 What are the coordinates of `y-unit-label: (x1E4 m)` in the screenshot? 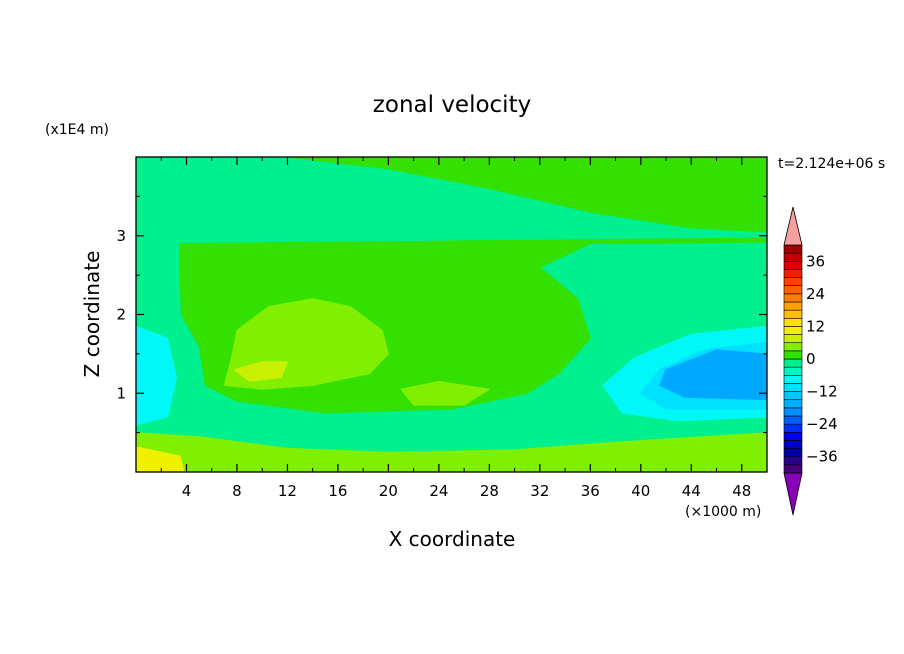 It's located at (77, 130).